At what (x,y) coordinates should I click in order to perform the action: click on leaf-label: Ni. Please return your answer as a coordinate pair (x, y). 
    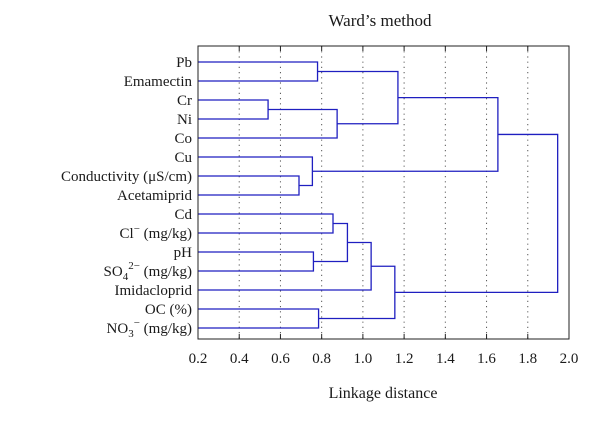
    Looking at the image, I should click on (184, 120).